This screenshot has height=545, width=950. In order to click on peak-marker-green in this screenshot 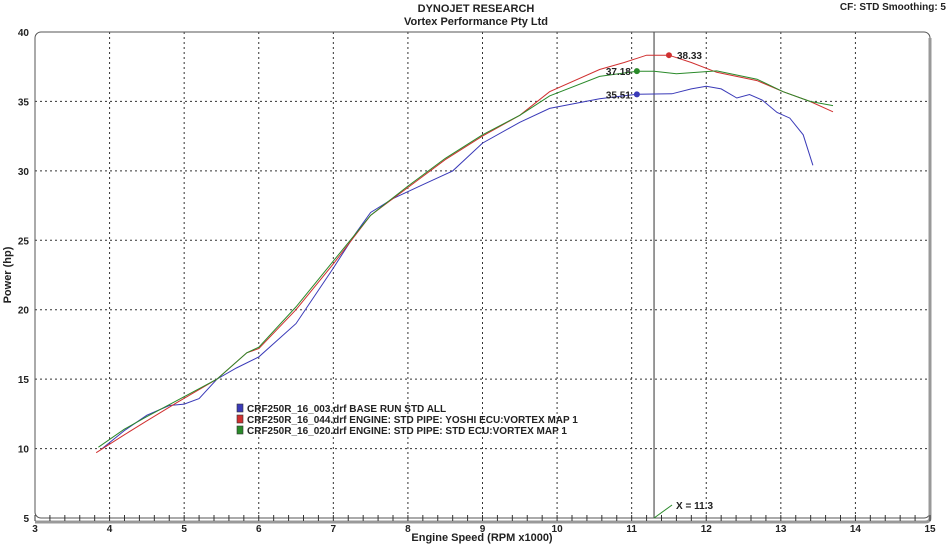, I will do `click(636, 71)`.